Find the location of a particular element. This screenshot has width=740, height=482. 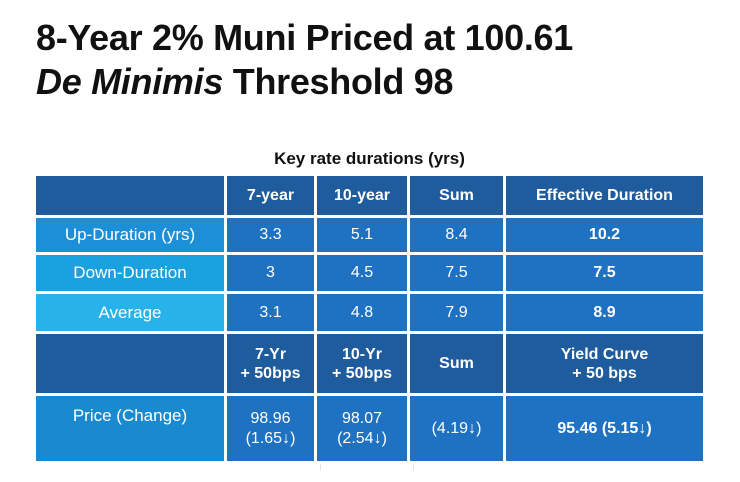

header2-yield-curve-line2: + 50 bps is located at coordinates (604, 373).